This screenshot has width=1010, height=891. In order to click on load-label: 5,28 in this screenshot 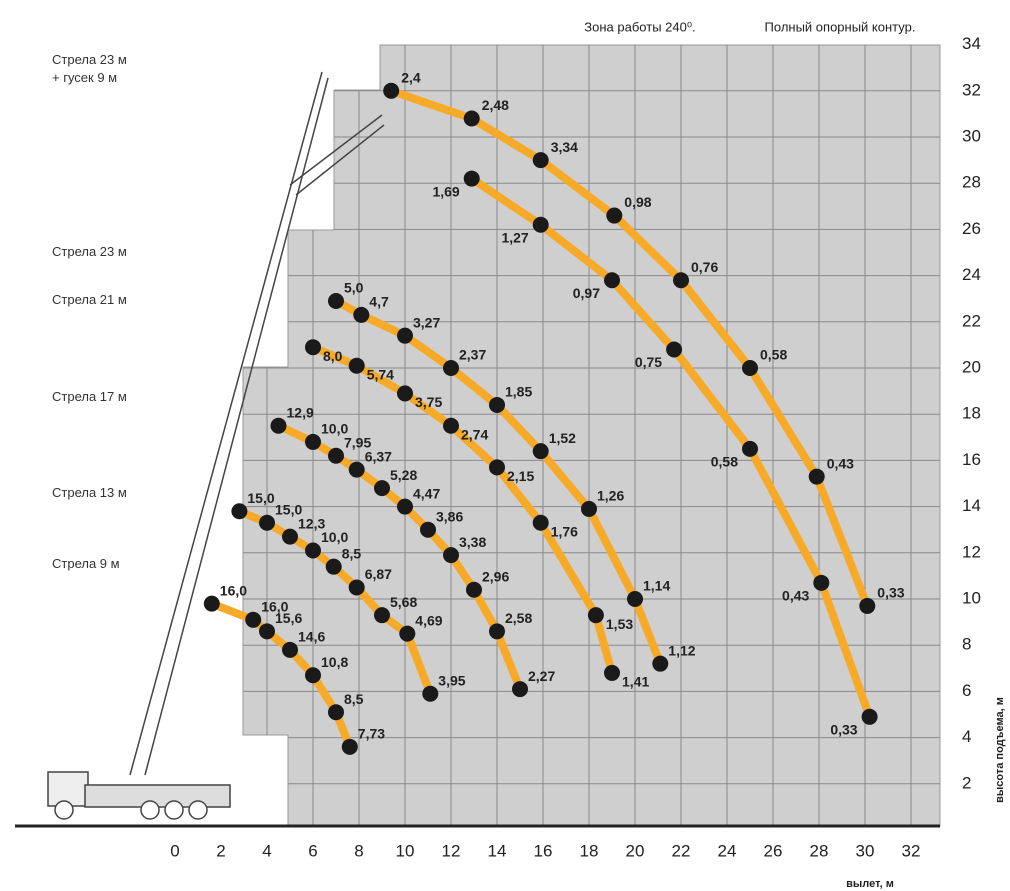, I will do `click(403, 475)`.